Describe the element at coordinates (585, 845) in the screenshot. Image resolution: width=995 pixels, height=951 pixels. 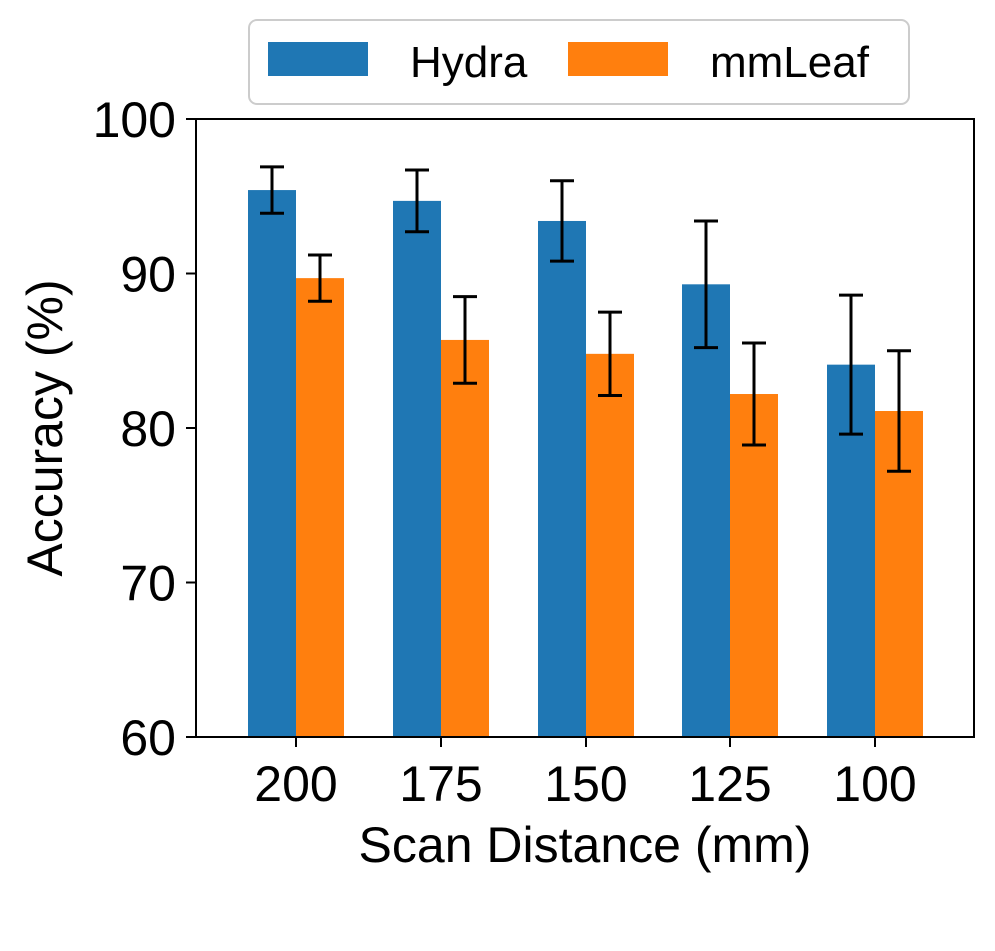
I see `x-axis-label: Scan Distance (mm)` at that location.